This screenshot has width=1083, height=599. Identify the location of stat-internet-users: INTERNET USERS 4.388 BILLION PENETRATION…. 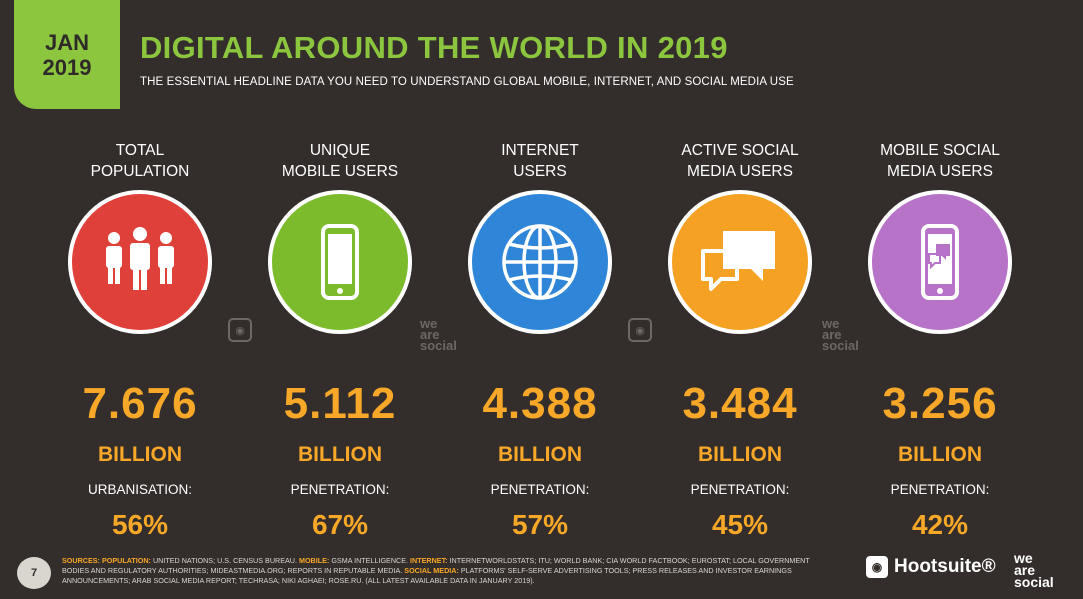
(540, 340).